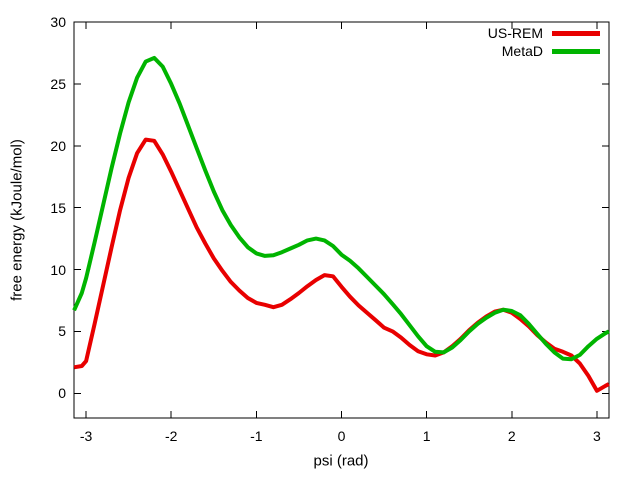  What do you see at coordinates (58, 83) in the screenshot?
I see `y-tick-label: 25` at bounding box center [58, 83].